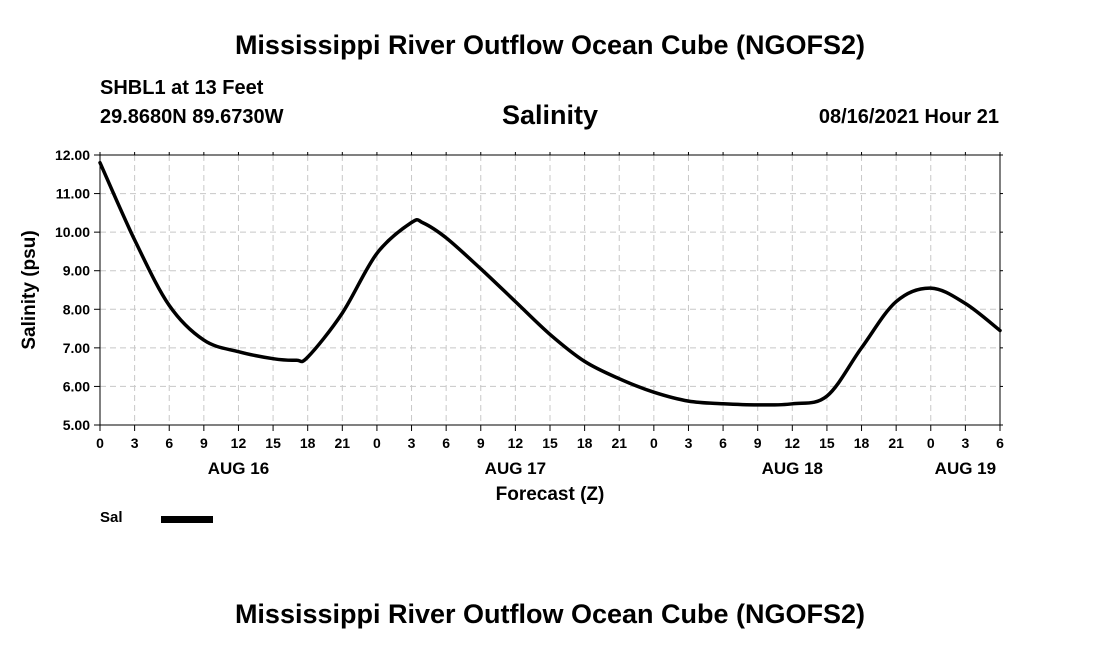 The image size is (1100, 650). Describe the element at coordinates (965, 468) in the screenshot. I see `x-date-label: AUG 19` at that location.